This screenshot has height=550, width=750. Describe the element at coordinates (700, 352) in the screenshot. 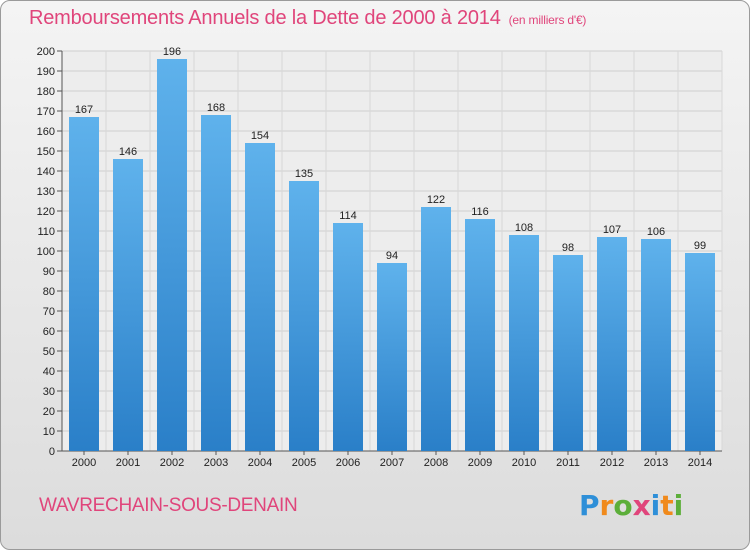

I see `bar-2014` at that location.